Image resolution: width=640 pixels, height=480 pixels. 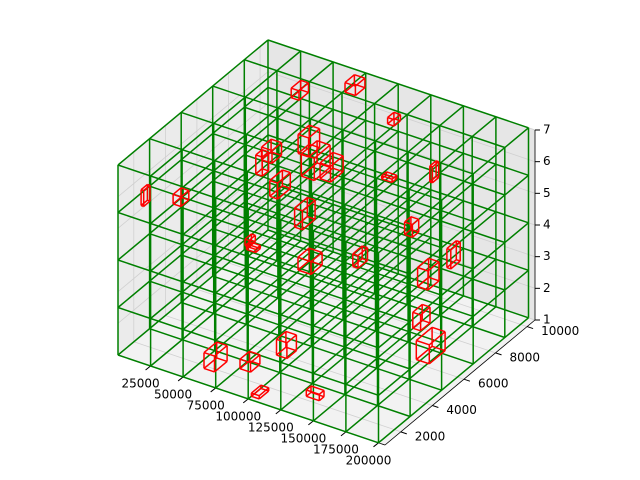 I want to click on z-tick-label: 5, so click(x=547, y=193).